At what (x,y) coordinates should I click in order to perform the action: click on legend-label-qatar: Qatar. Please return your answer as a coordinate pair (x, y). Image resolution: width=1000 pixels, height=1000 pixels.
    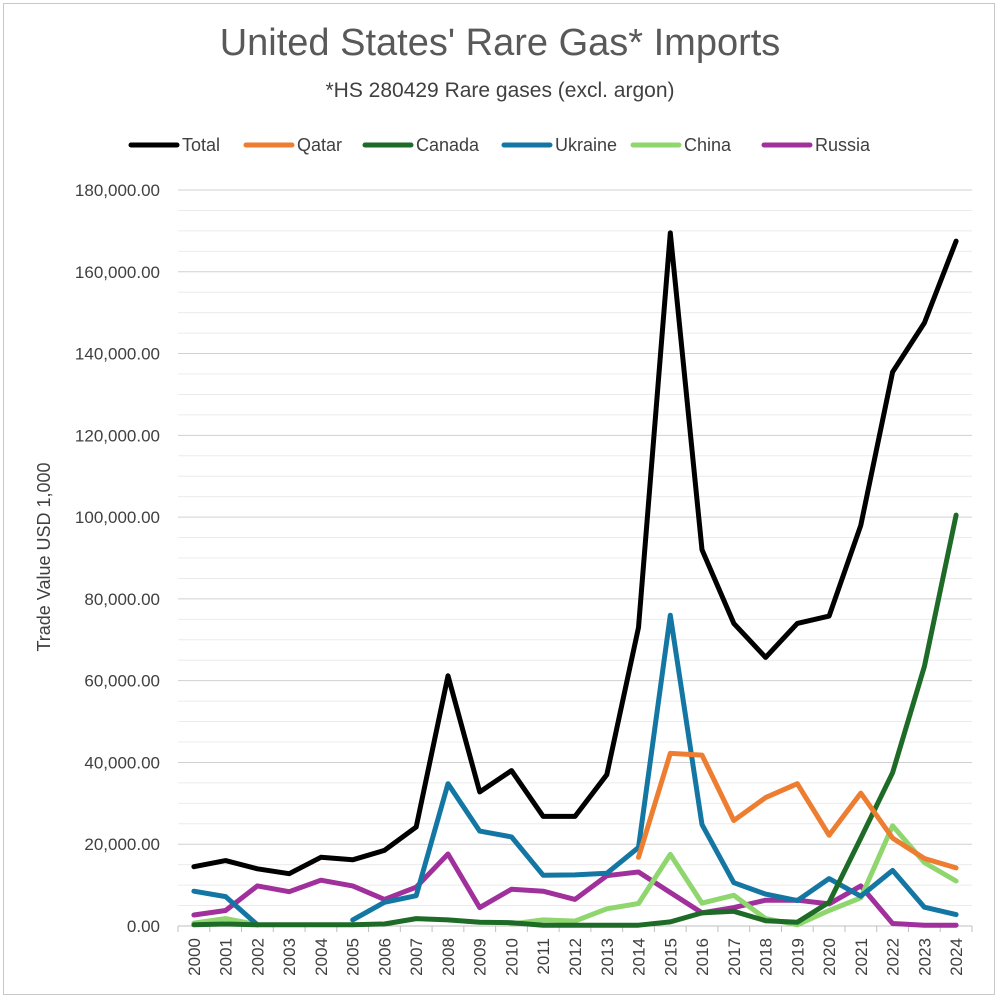
    Looking at the image, I should click on (319, 145).